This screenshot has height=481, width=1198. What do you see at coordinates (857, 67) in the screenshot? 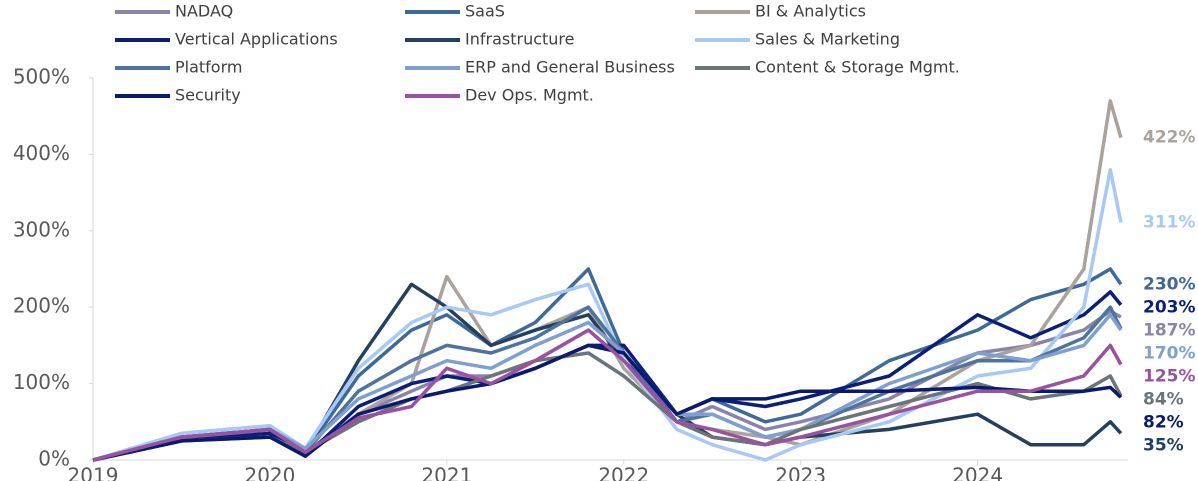
I see `legend-label: Content & Storage Mgmt.` at bounding box center [857, 67].